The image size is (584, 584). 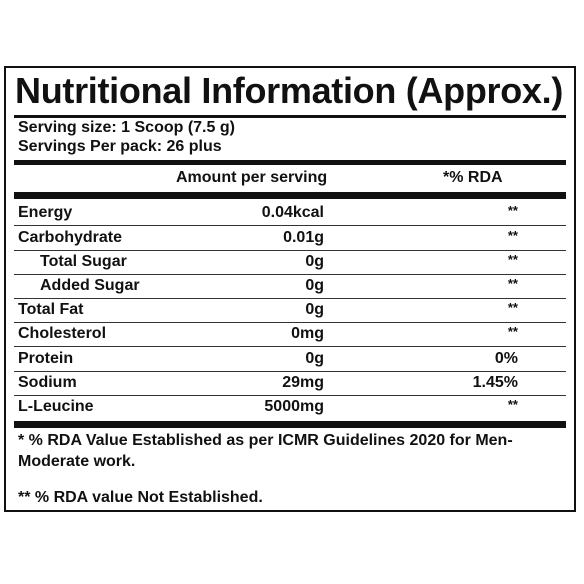 I want to click on nutrient-amount: 5000mg, so click(x=294, y=406).